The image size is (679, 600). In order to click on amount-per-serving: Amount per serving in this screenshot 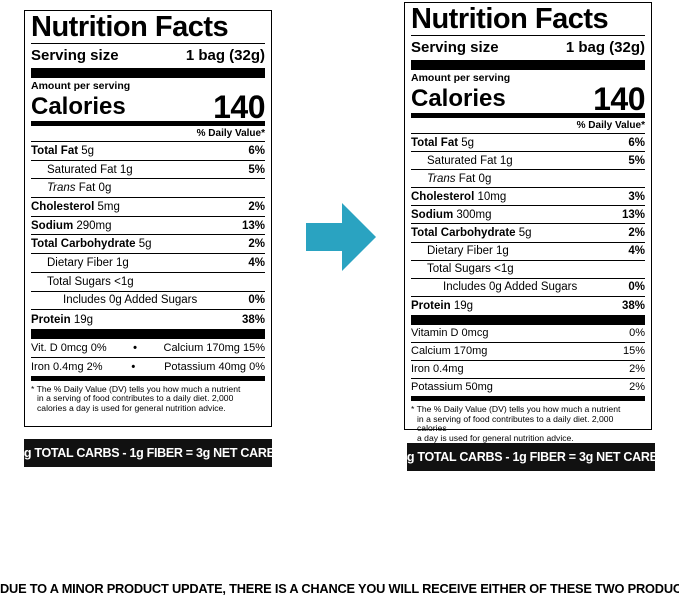, I will do `click(81, 86)`.